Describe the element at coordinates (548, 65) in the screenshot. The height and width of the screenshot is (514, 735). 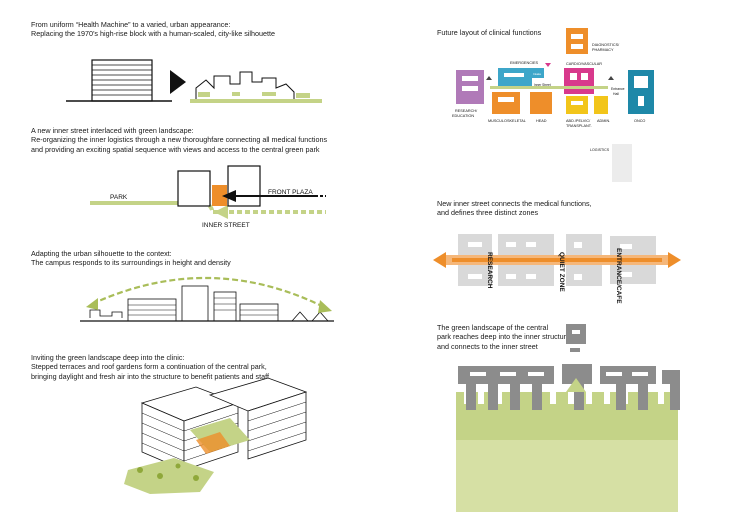
I see `emergency-marker` at that location.